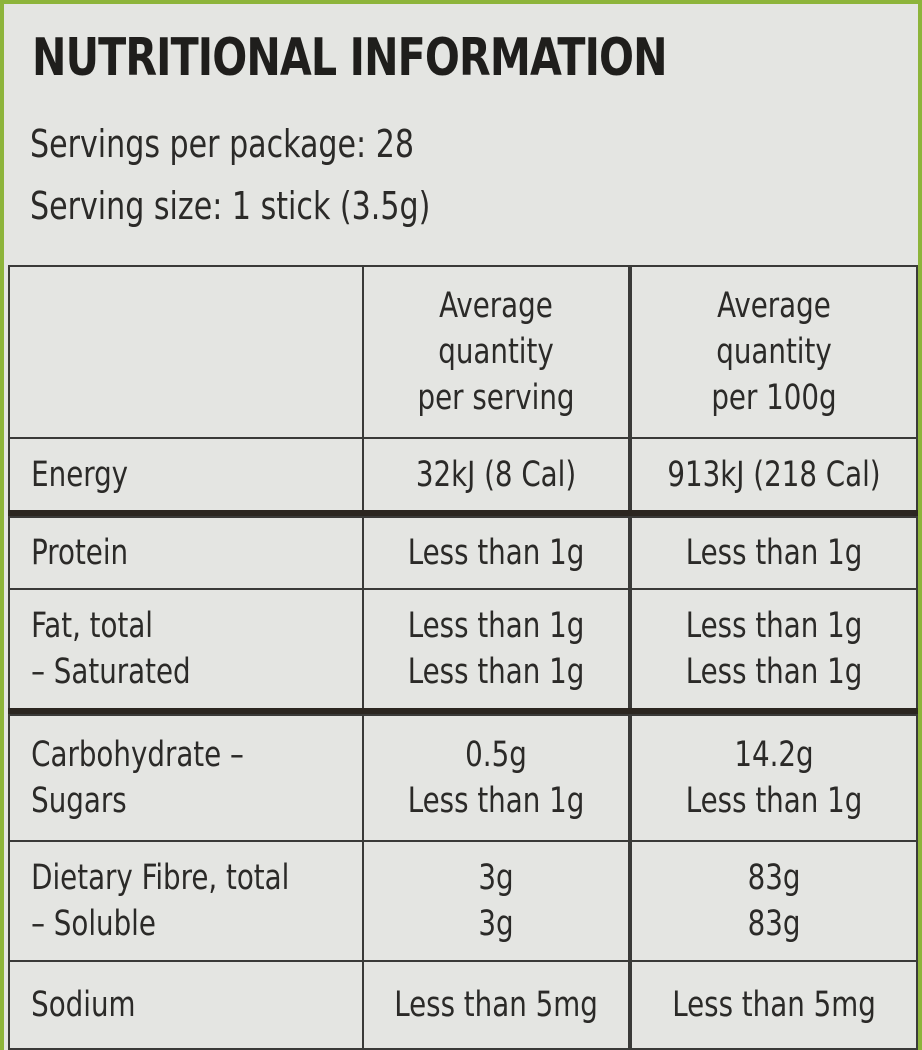  Describe the element at coordinates (111, 672) in the screenshot. I see `cell-text: – Saturated` at that location.